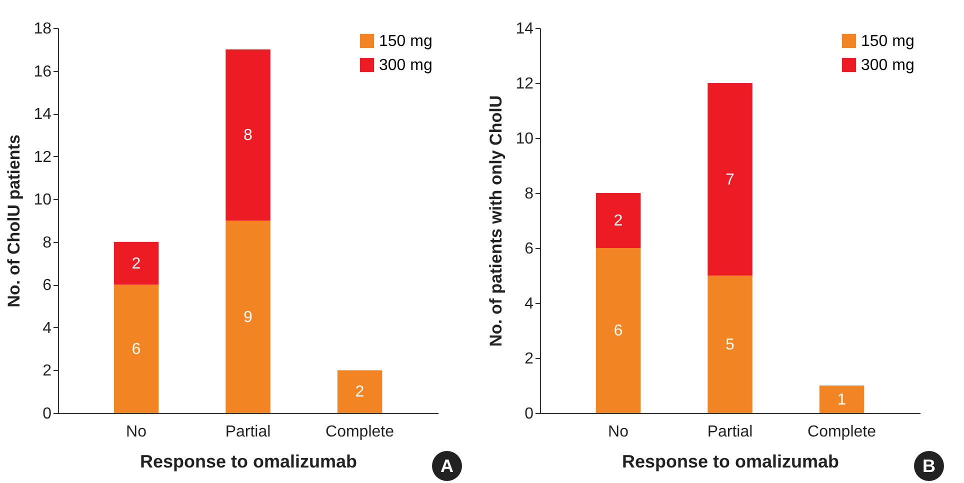  Describe the element at coordinates (14, 221) in the screenshot. I see `y-axis-title: No. of CholU patients` at that location.